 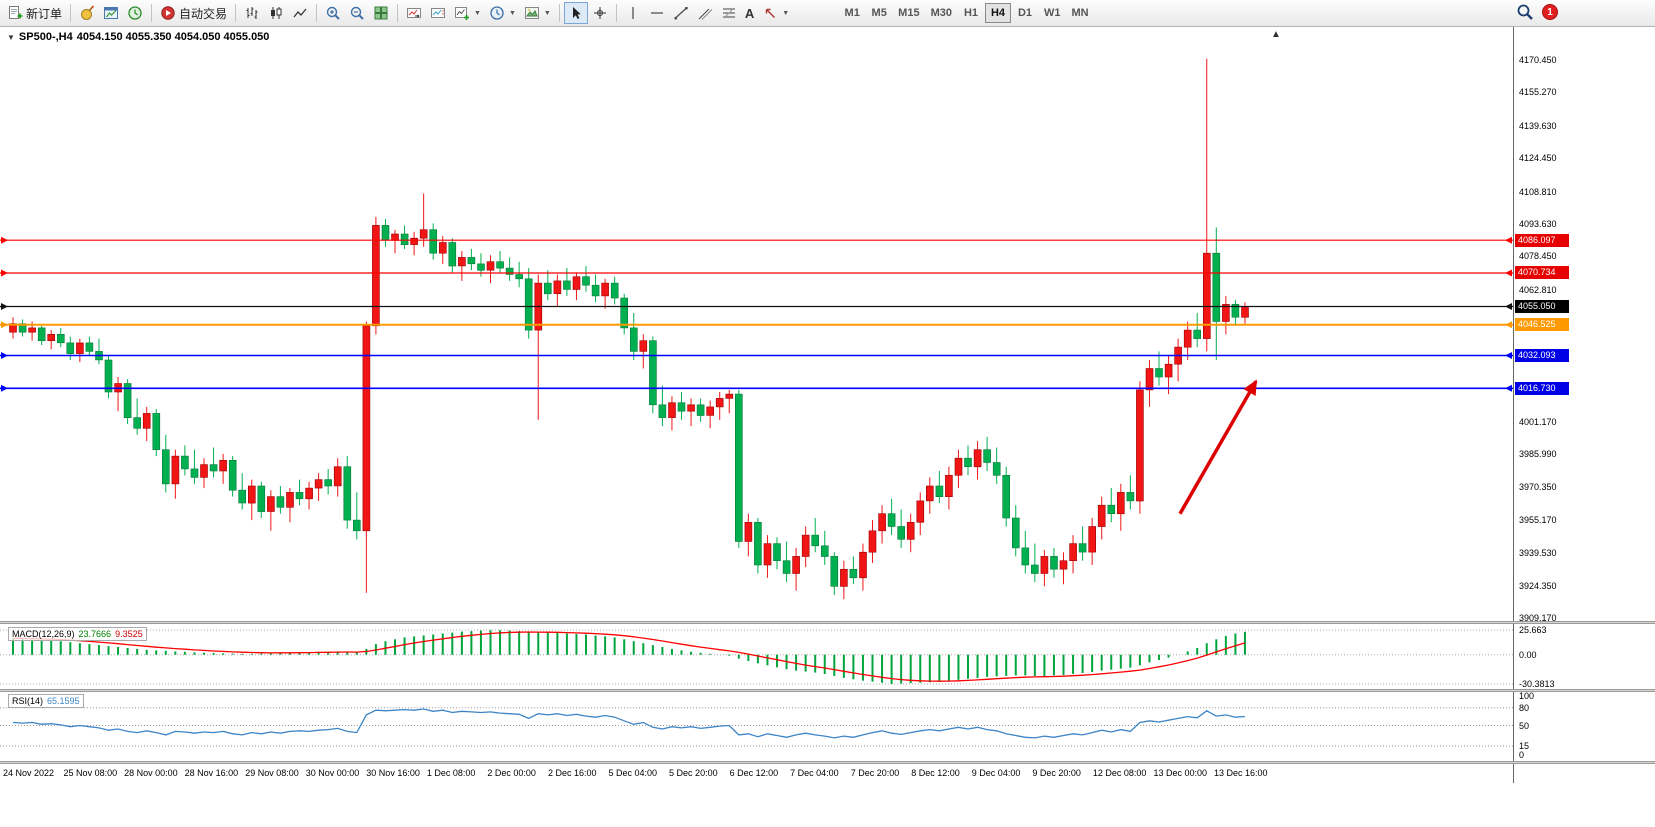 What do you see at coordinates (1527, 696) in the screenshot?
I see `rsi-axis-label: 100` at bounding box center [1527, 696].